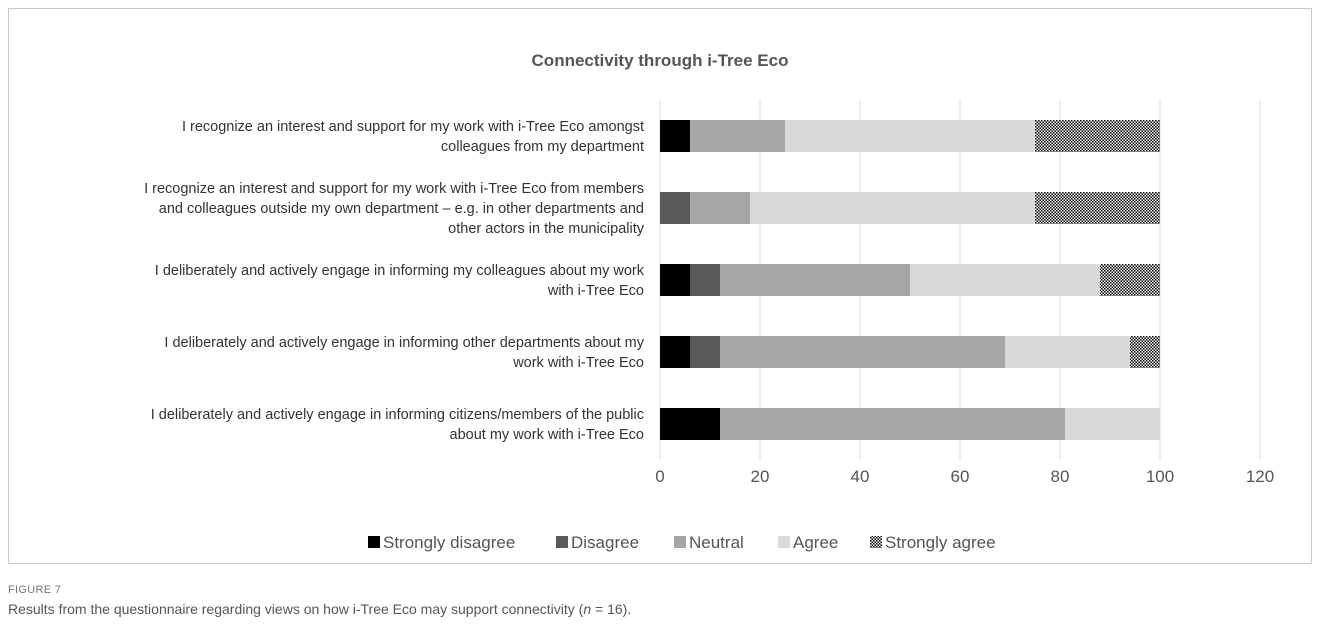 The image size is (1322, 642). I want to click on x-tick-label: 40, so click(860, 476).